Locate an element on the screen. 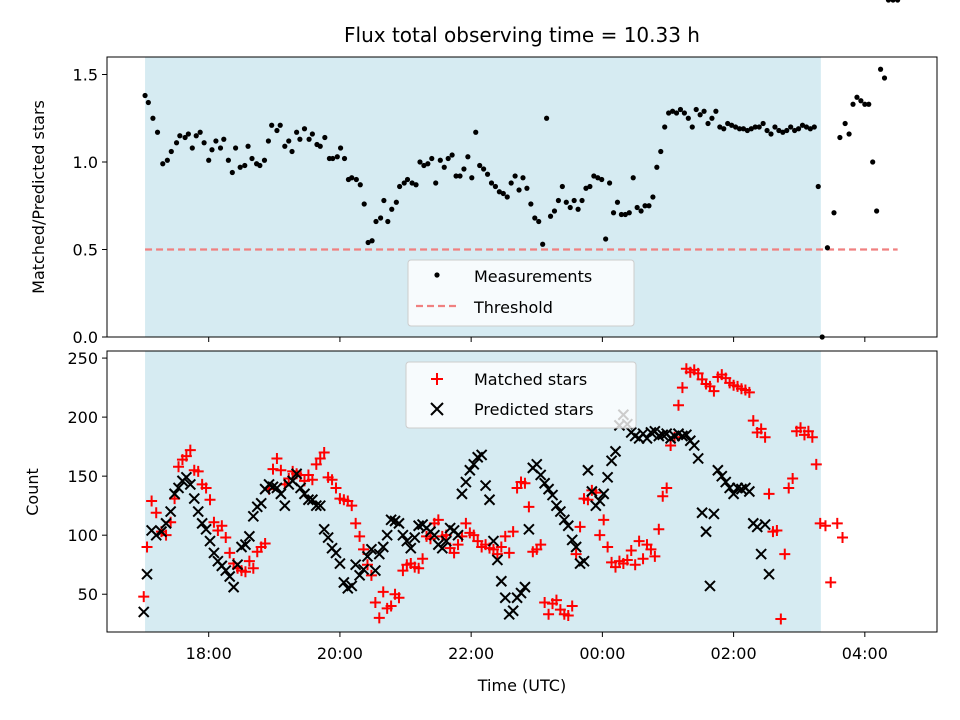 The width and height of the screenshot is (960, 720). bottom-y-tick-label: 50 is located at coordinates (88, 594).